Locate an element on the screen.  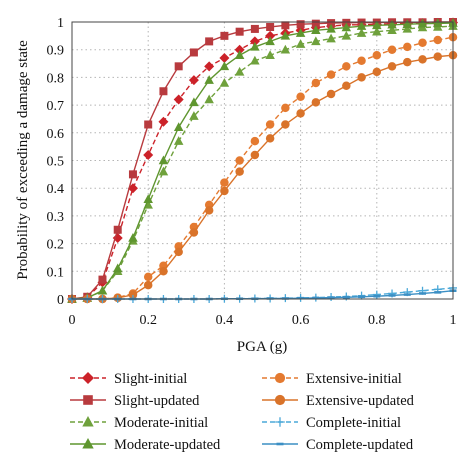
y-tick-label: 0.3 is located at coordinates (56, 217).